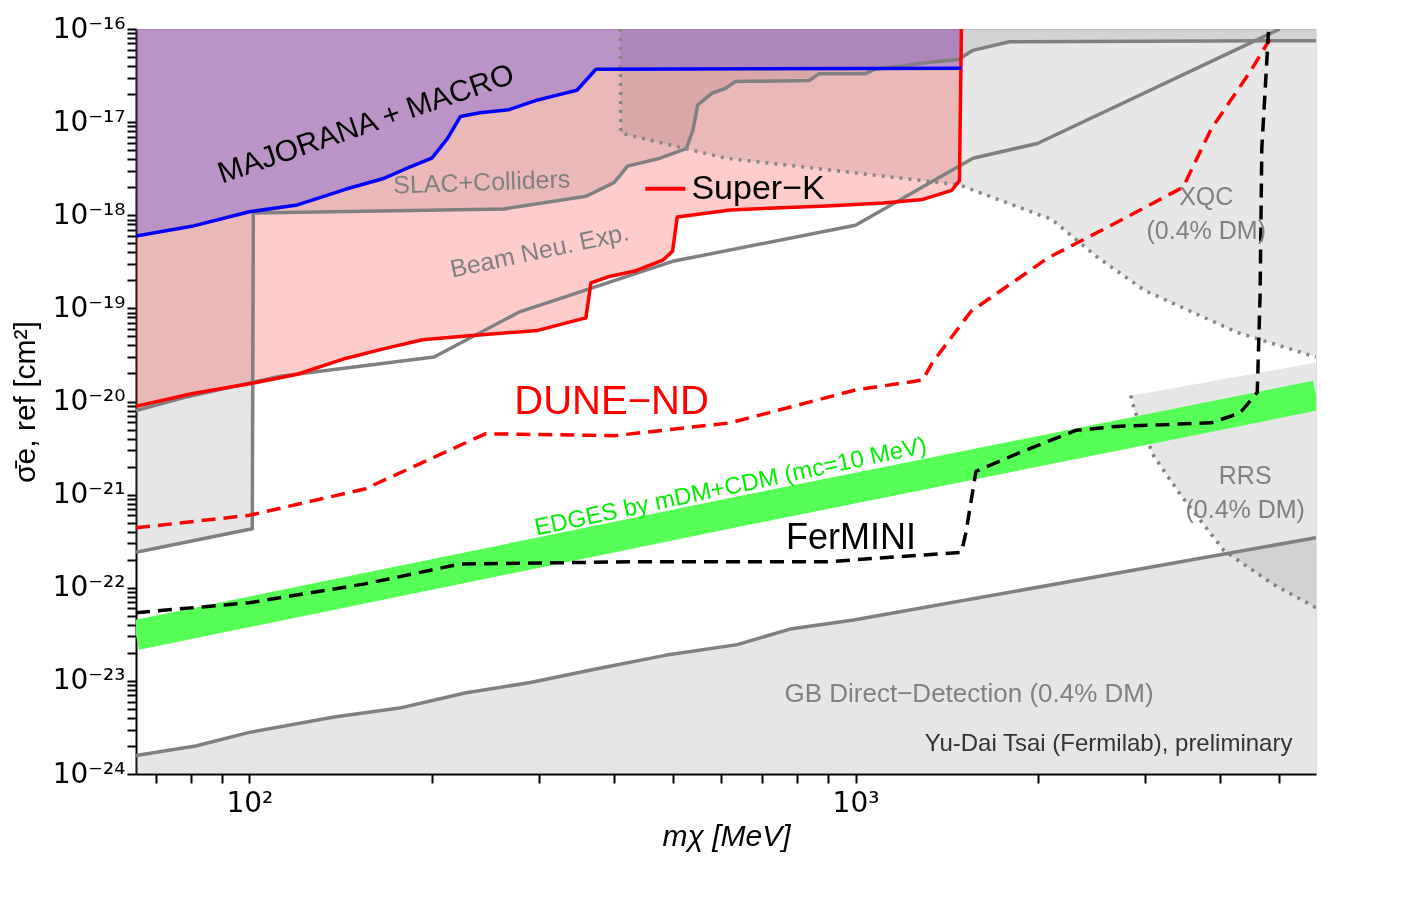 The height and width of the screenshot is (916, 1409). Describe the element at coordinates (539, 250) in the screenshot. I see `annotation: Beam Neu. Exp.` at that location.